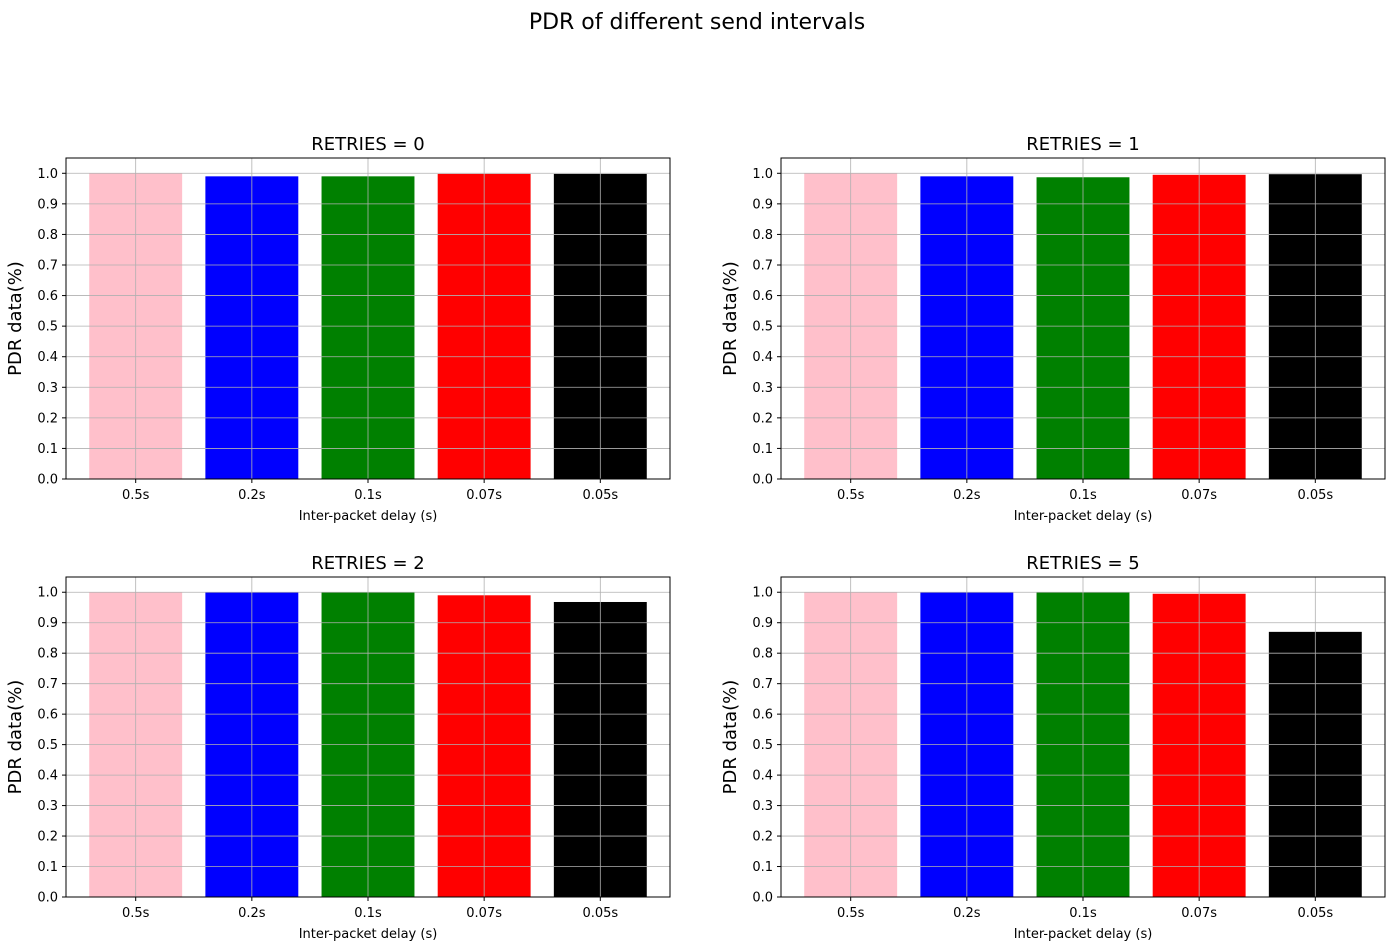 The image size is (1394, 950). Describe the element at coordinates (367, 144) in the screenshot. I see `subplot-title: RETRIES = 0` at that location.